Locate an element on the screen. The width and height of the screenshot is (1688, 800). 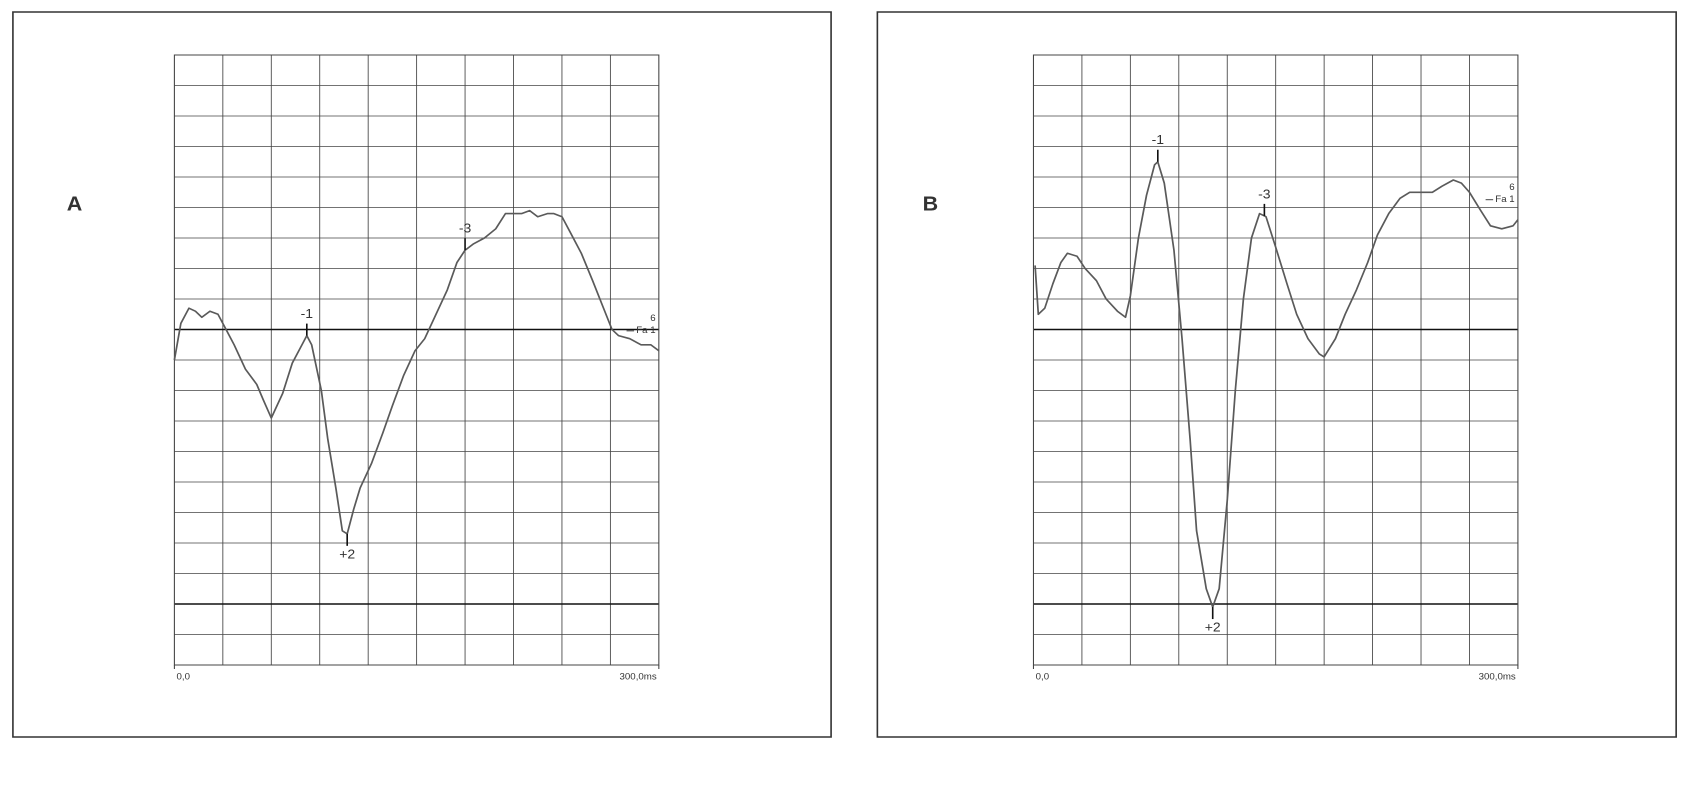
panel-label: A is located at coordinates (75, 204).